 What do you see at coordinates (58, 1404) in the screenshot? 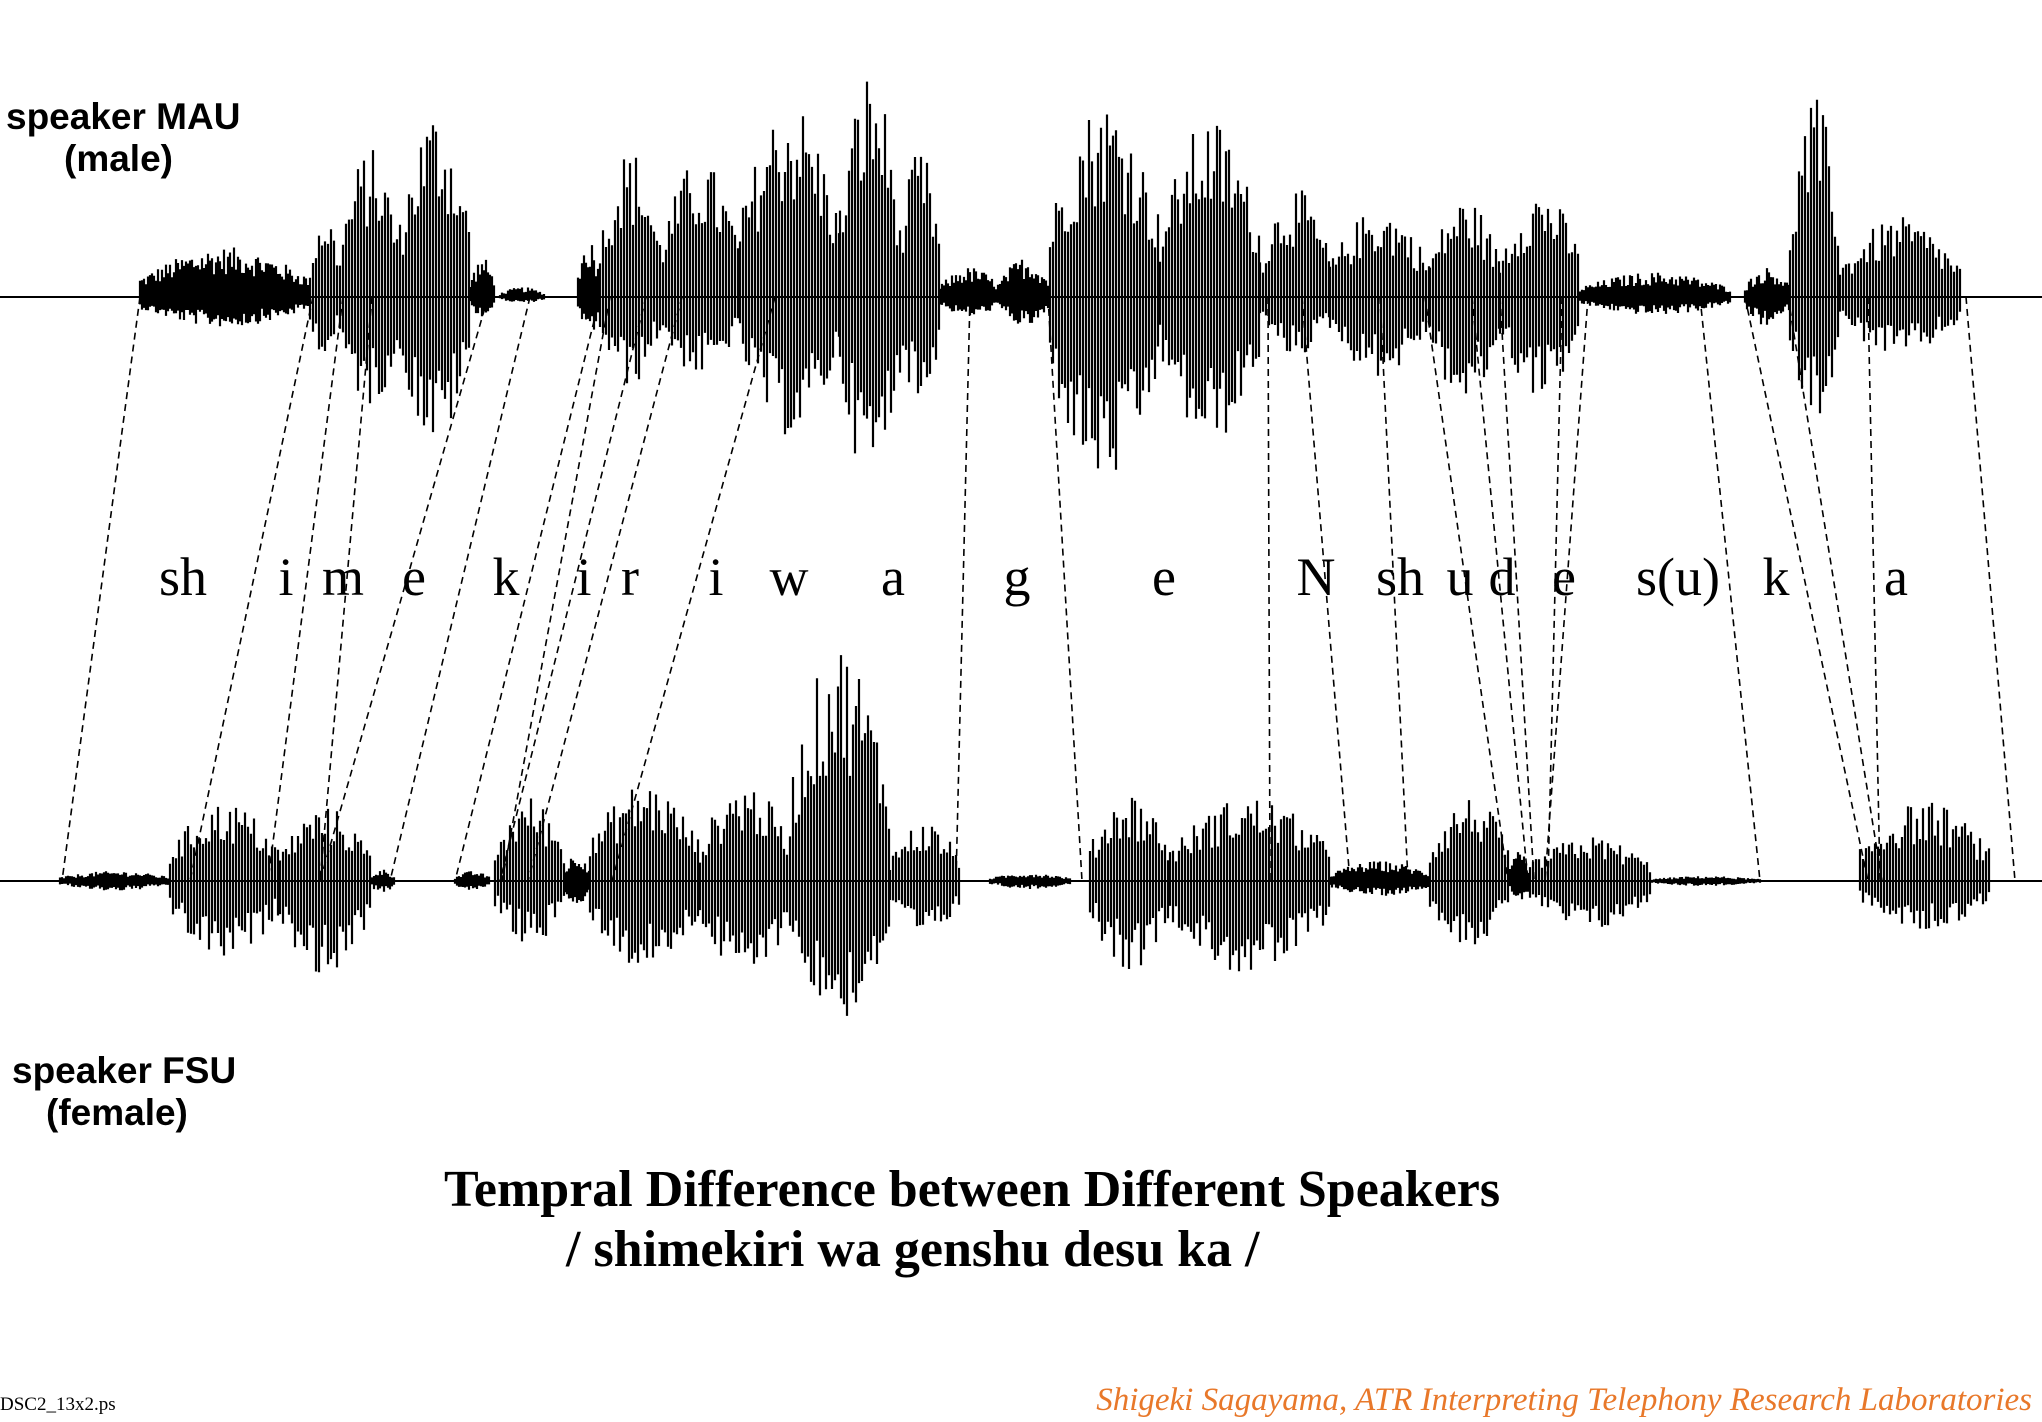
I see `file-label: DSC2_13x2.ps` at bounding box center [58, 1404].